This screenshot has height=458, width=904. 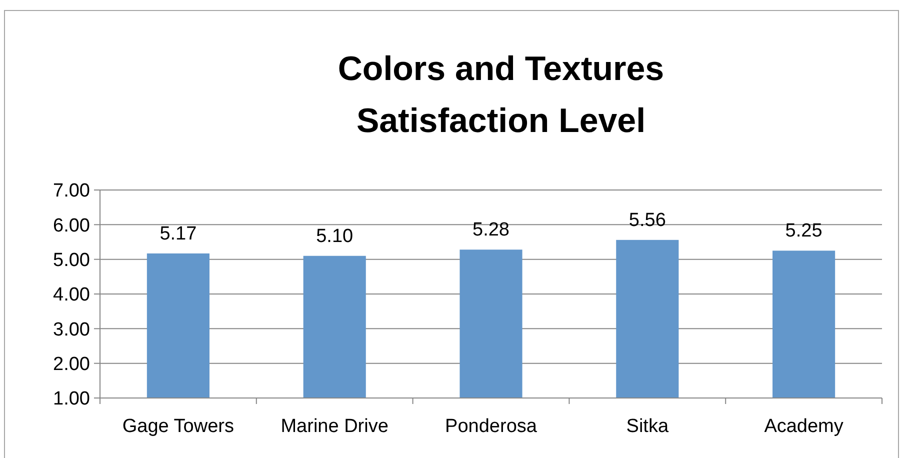 I want to click on x-tick-label: Academy, so click(x=804, y=426).